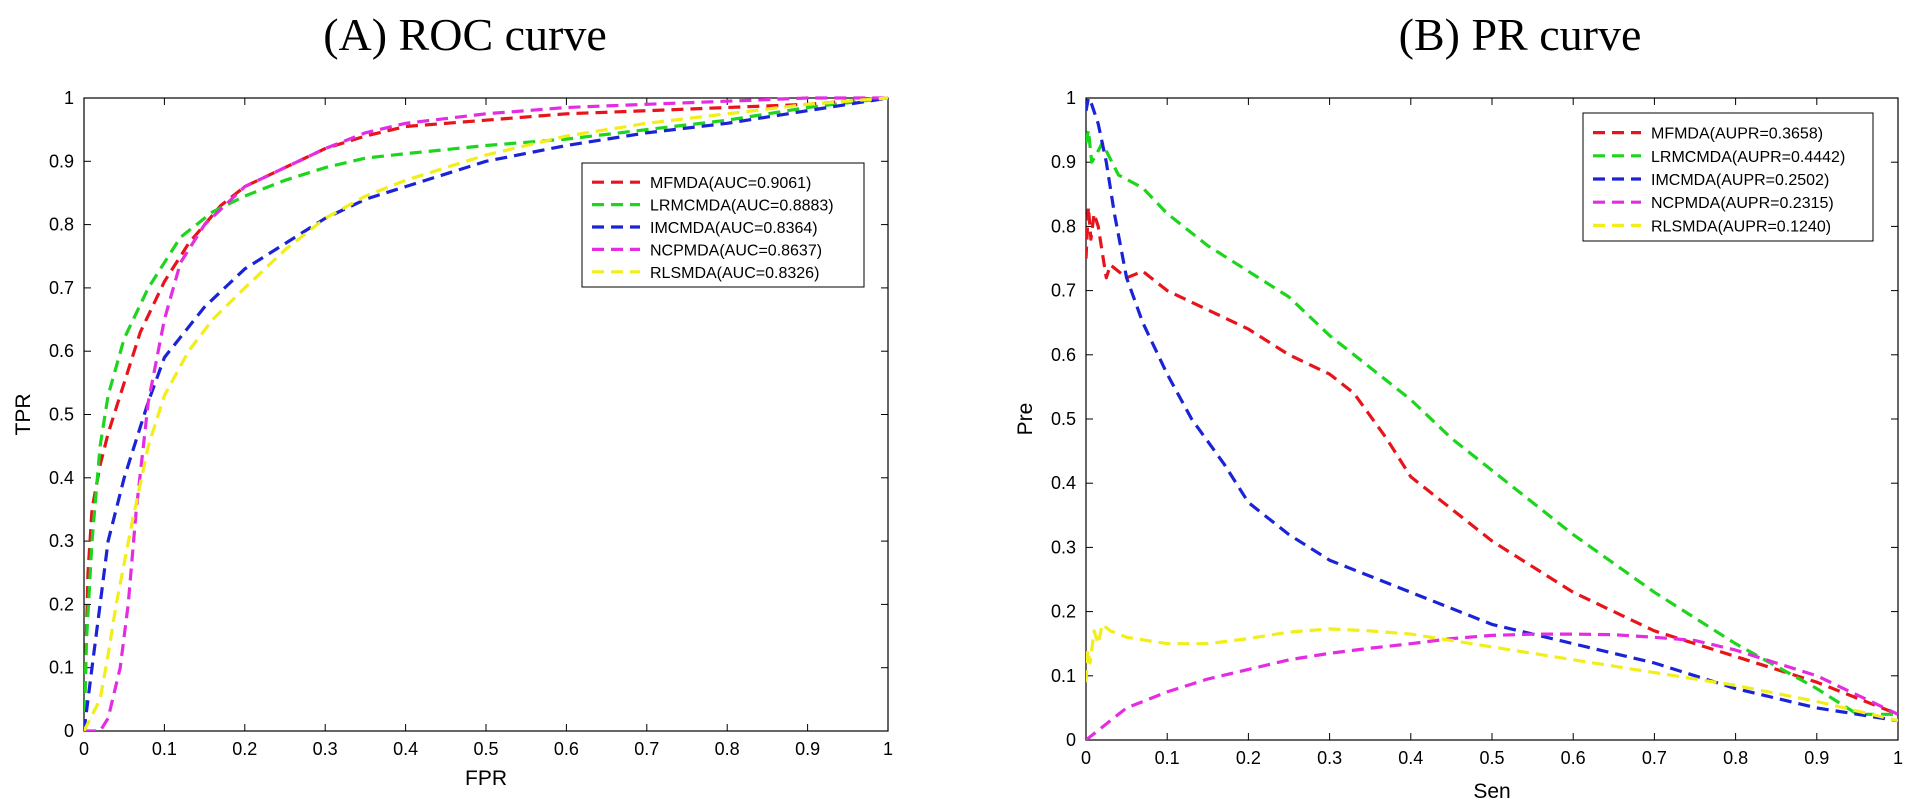  I want to click on pr-legend-box, so click(1728, 177).